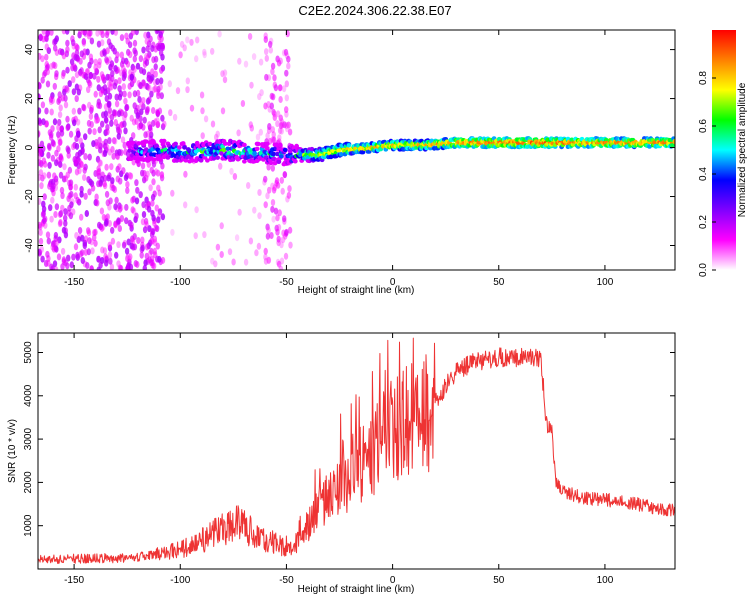  What do you see at coordinates (707, 174) in the screenshot?
I see `colorbar-ticks: 0.0 0.2 0.4 0.6 0.8` at bounding box center [707, 174].